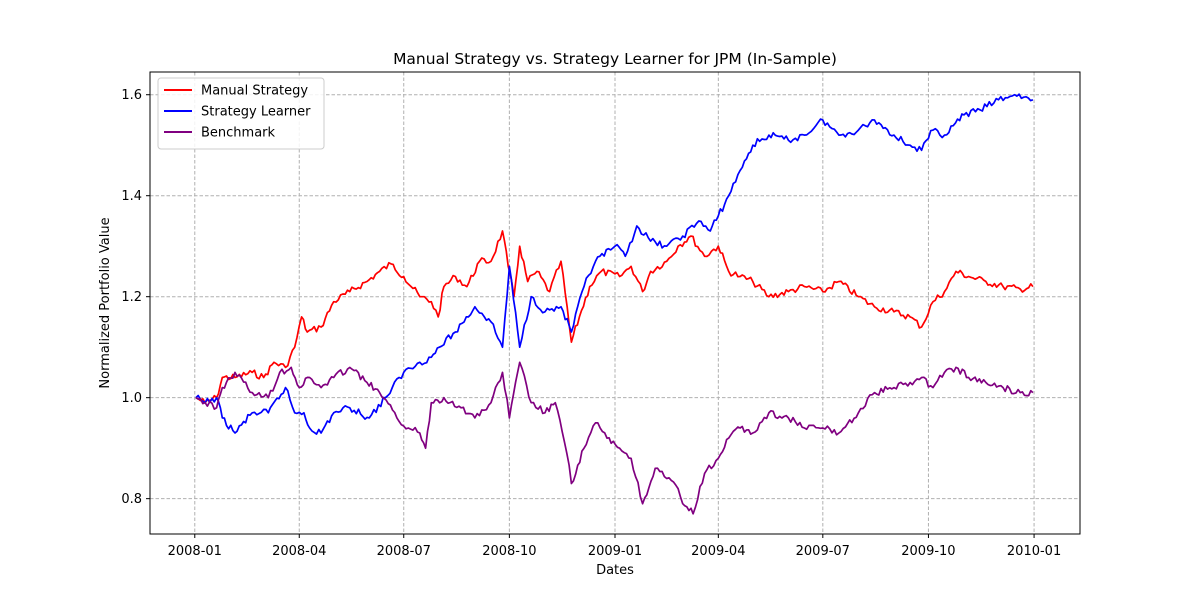 This screenshot has width=1200, height=600. What do you see at coordinates (105, 302) in the screenshot?
I see `y-axis-label: Normalized Portfolio Value` at bounding box center [105, 302].